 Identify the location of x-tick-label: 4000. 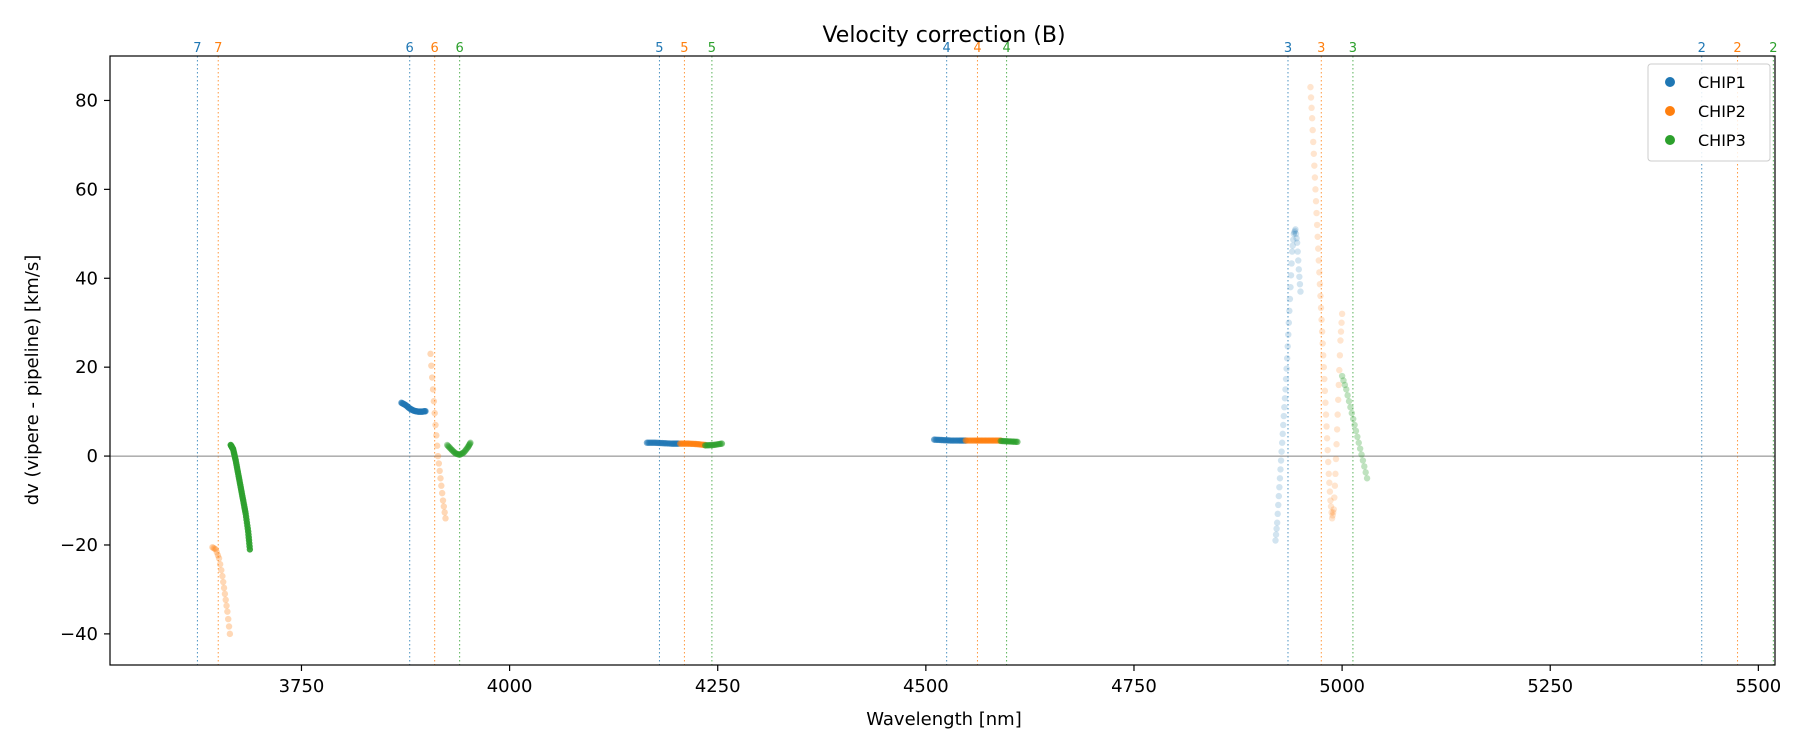
(510, 686).